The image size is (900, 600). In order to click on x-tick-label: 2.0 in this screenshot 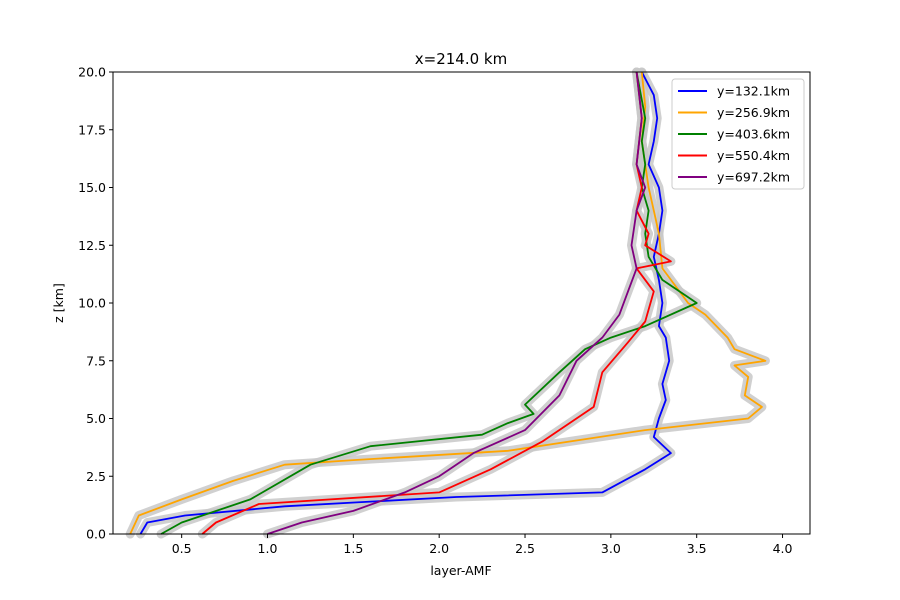, I will do `click(439, 548)`.